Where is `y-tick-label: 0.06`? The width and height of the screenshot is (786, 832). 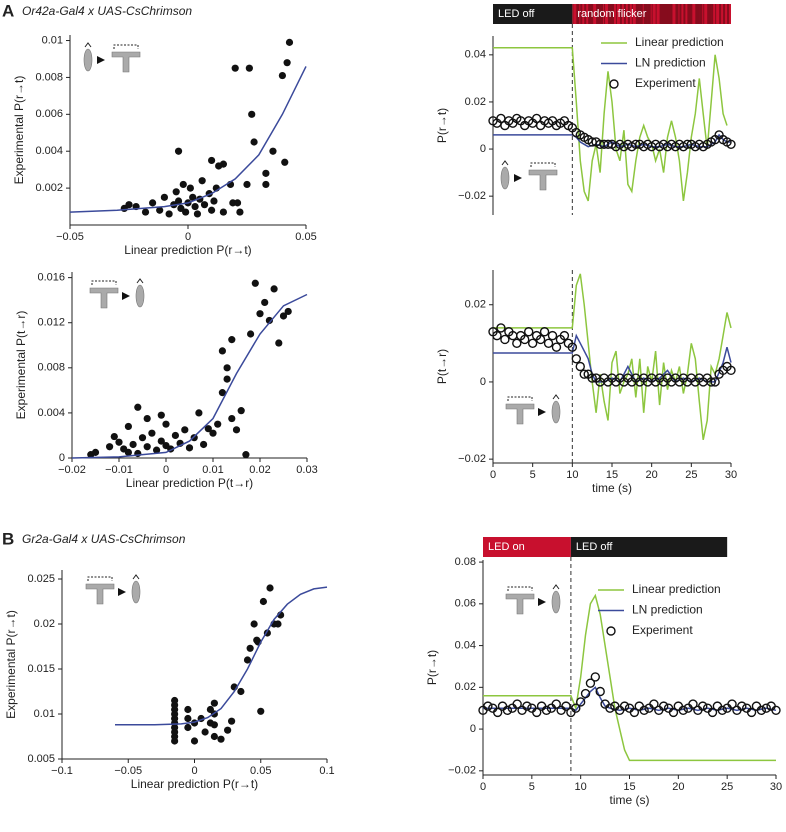 y-tick-label: 0.06 is located at coordinates (465, 604).